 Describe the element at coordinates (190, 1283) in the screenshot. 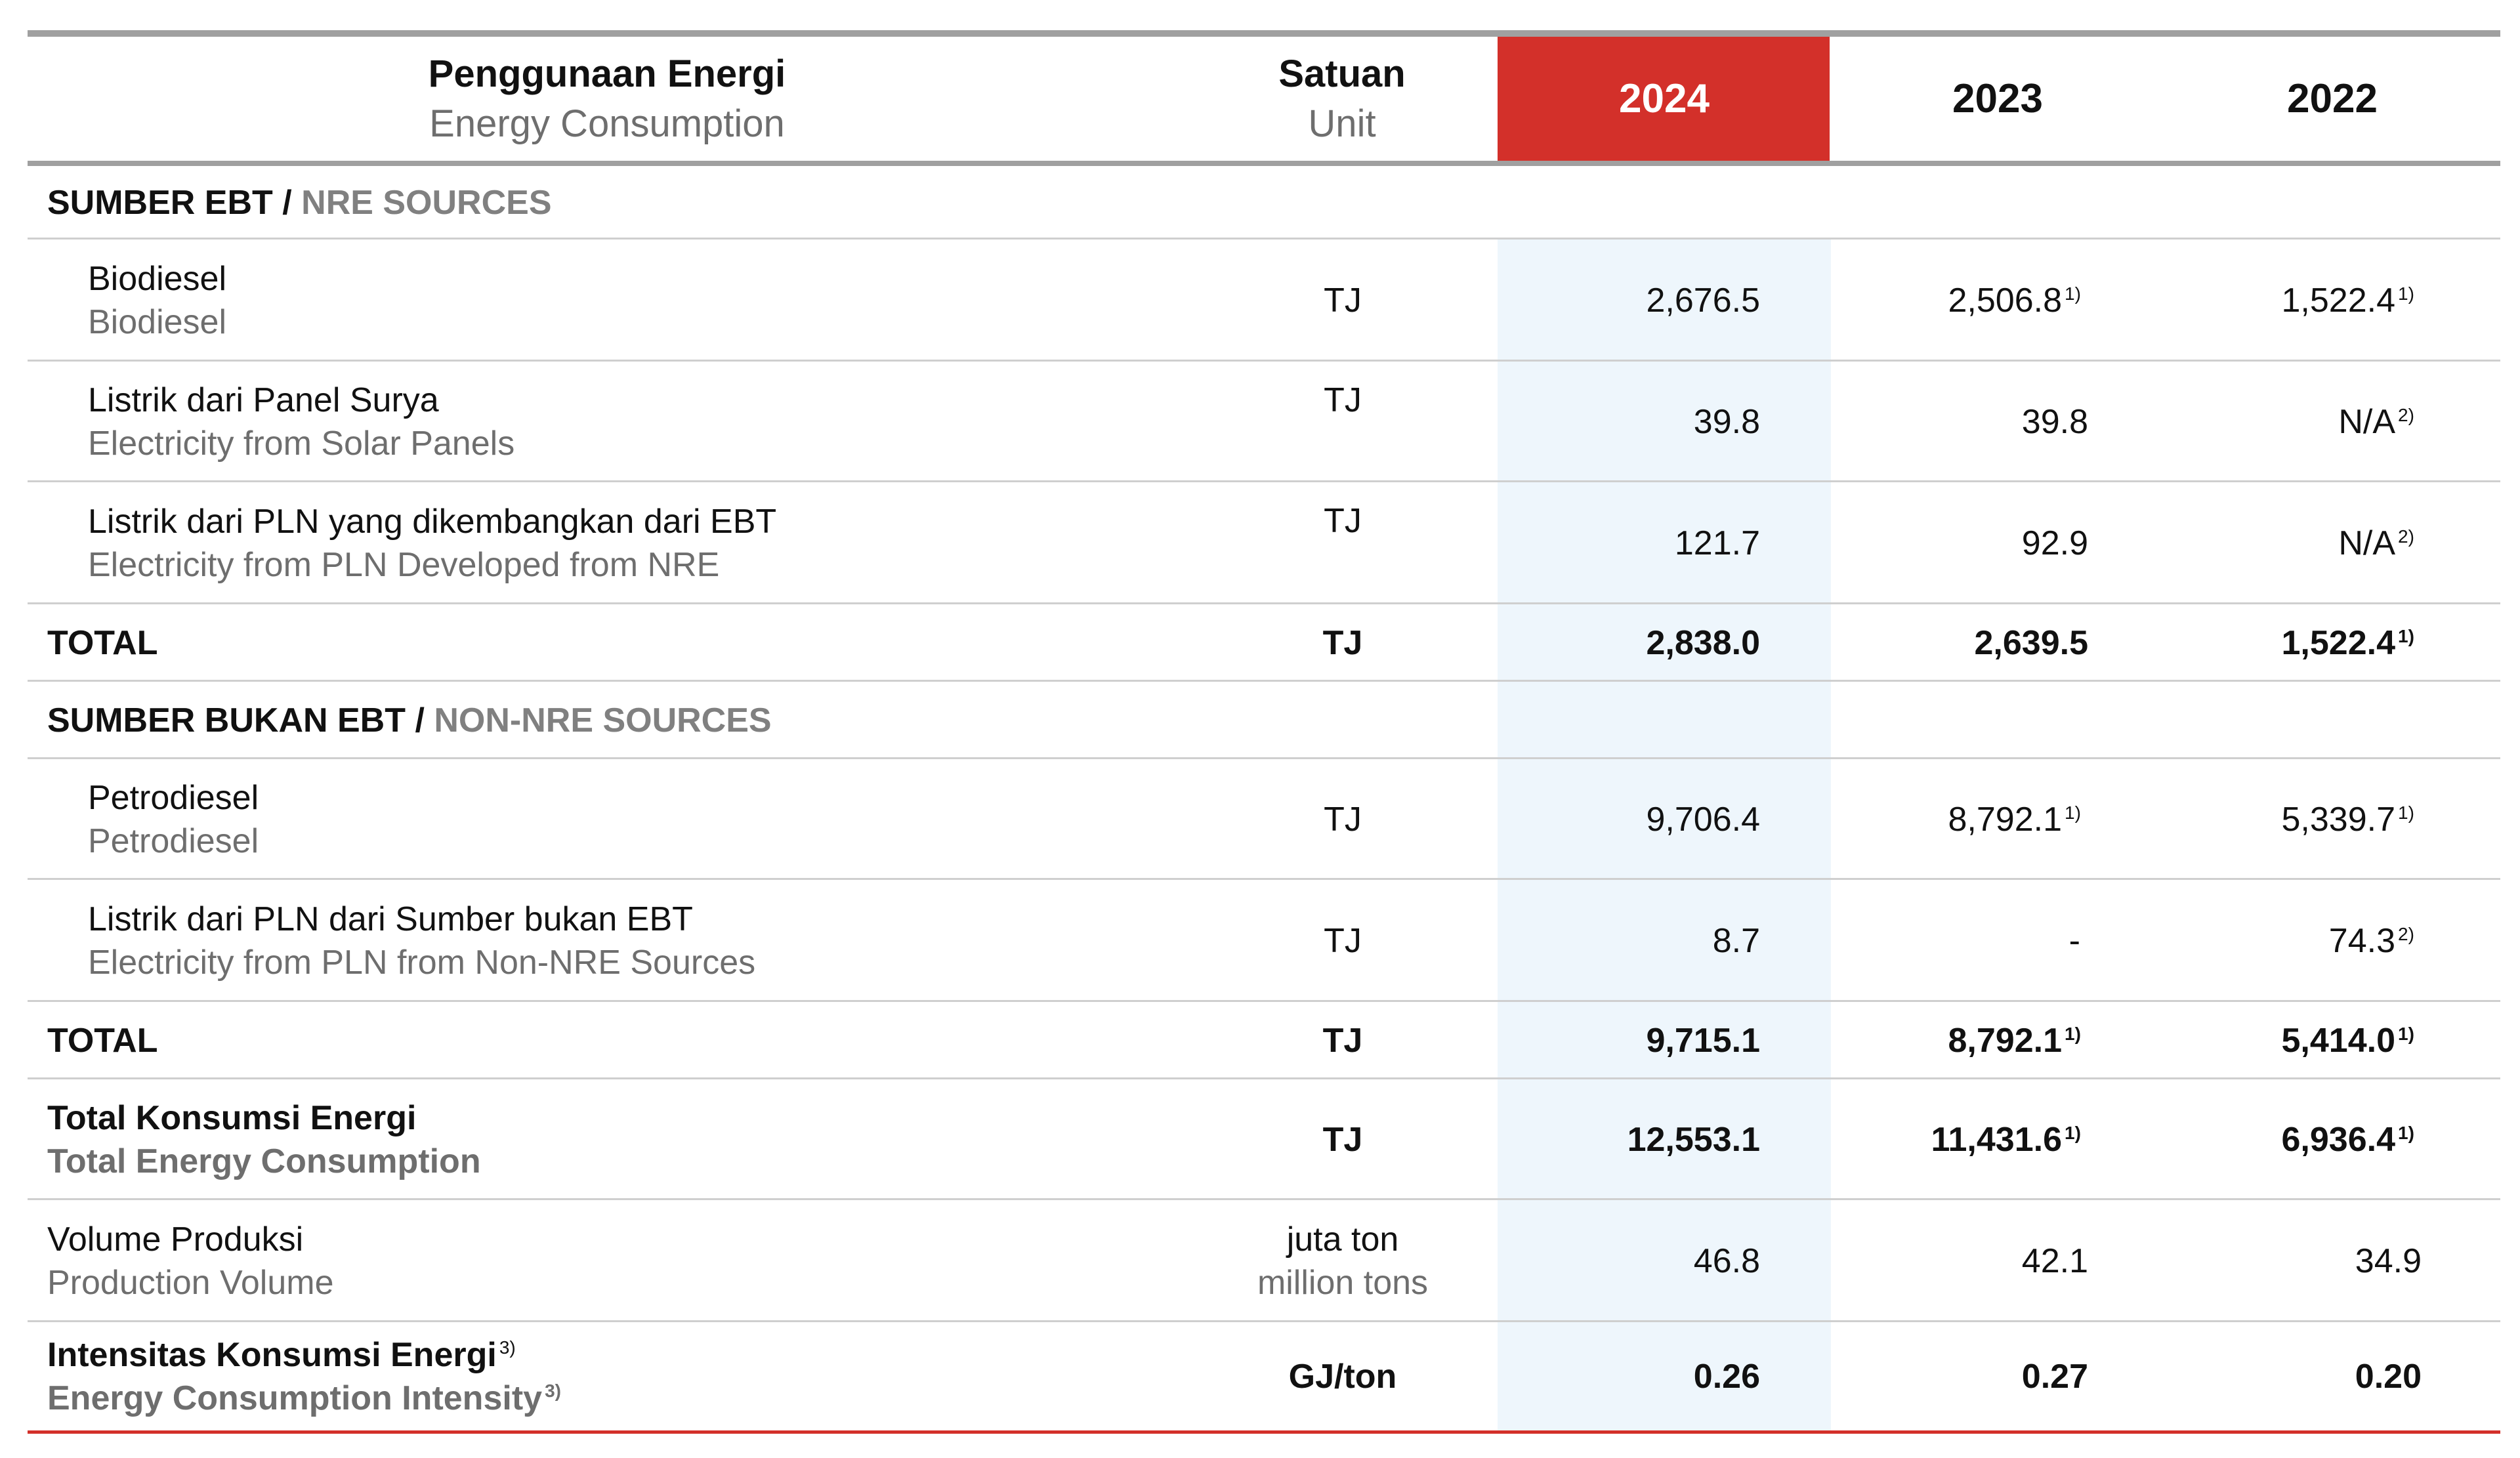

I see `row-label-en: Production Volume` at that location.